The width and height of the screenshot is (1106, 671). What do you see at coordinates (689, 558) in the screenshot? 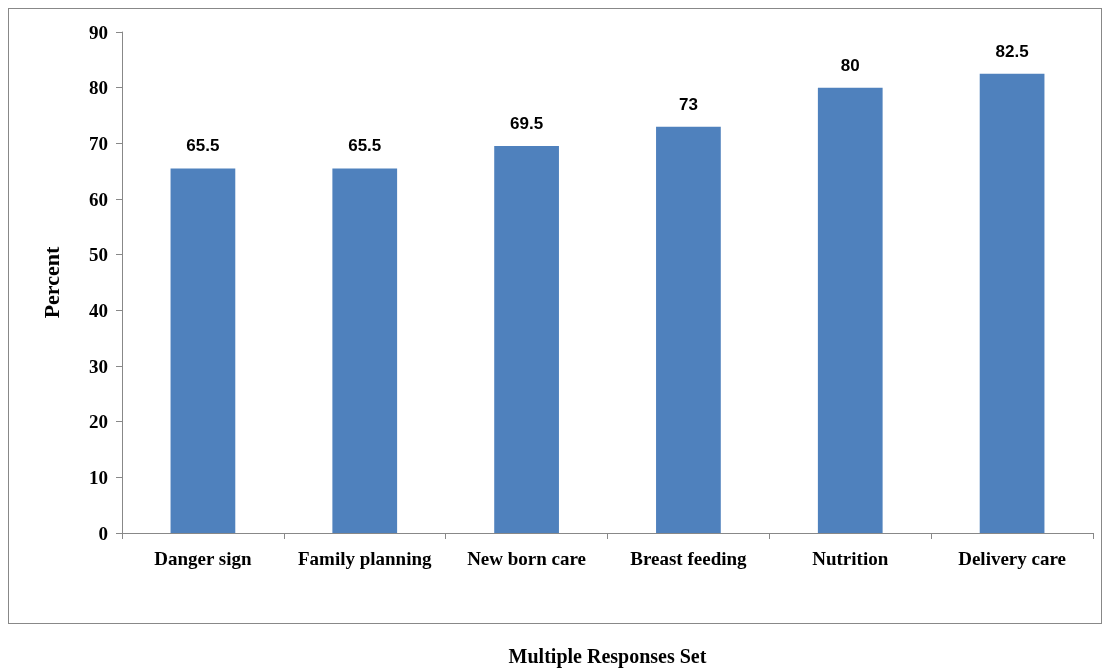
I see `x-tick-label: Breast feeding` at bounding box center [689, 558].